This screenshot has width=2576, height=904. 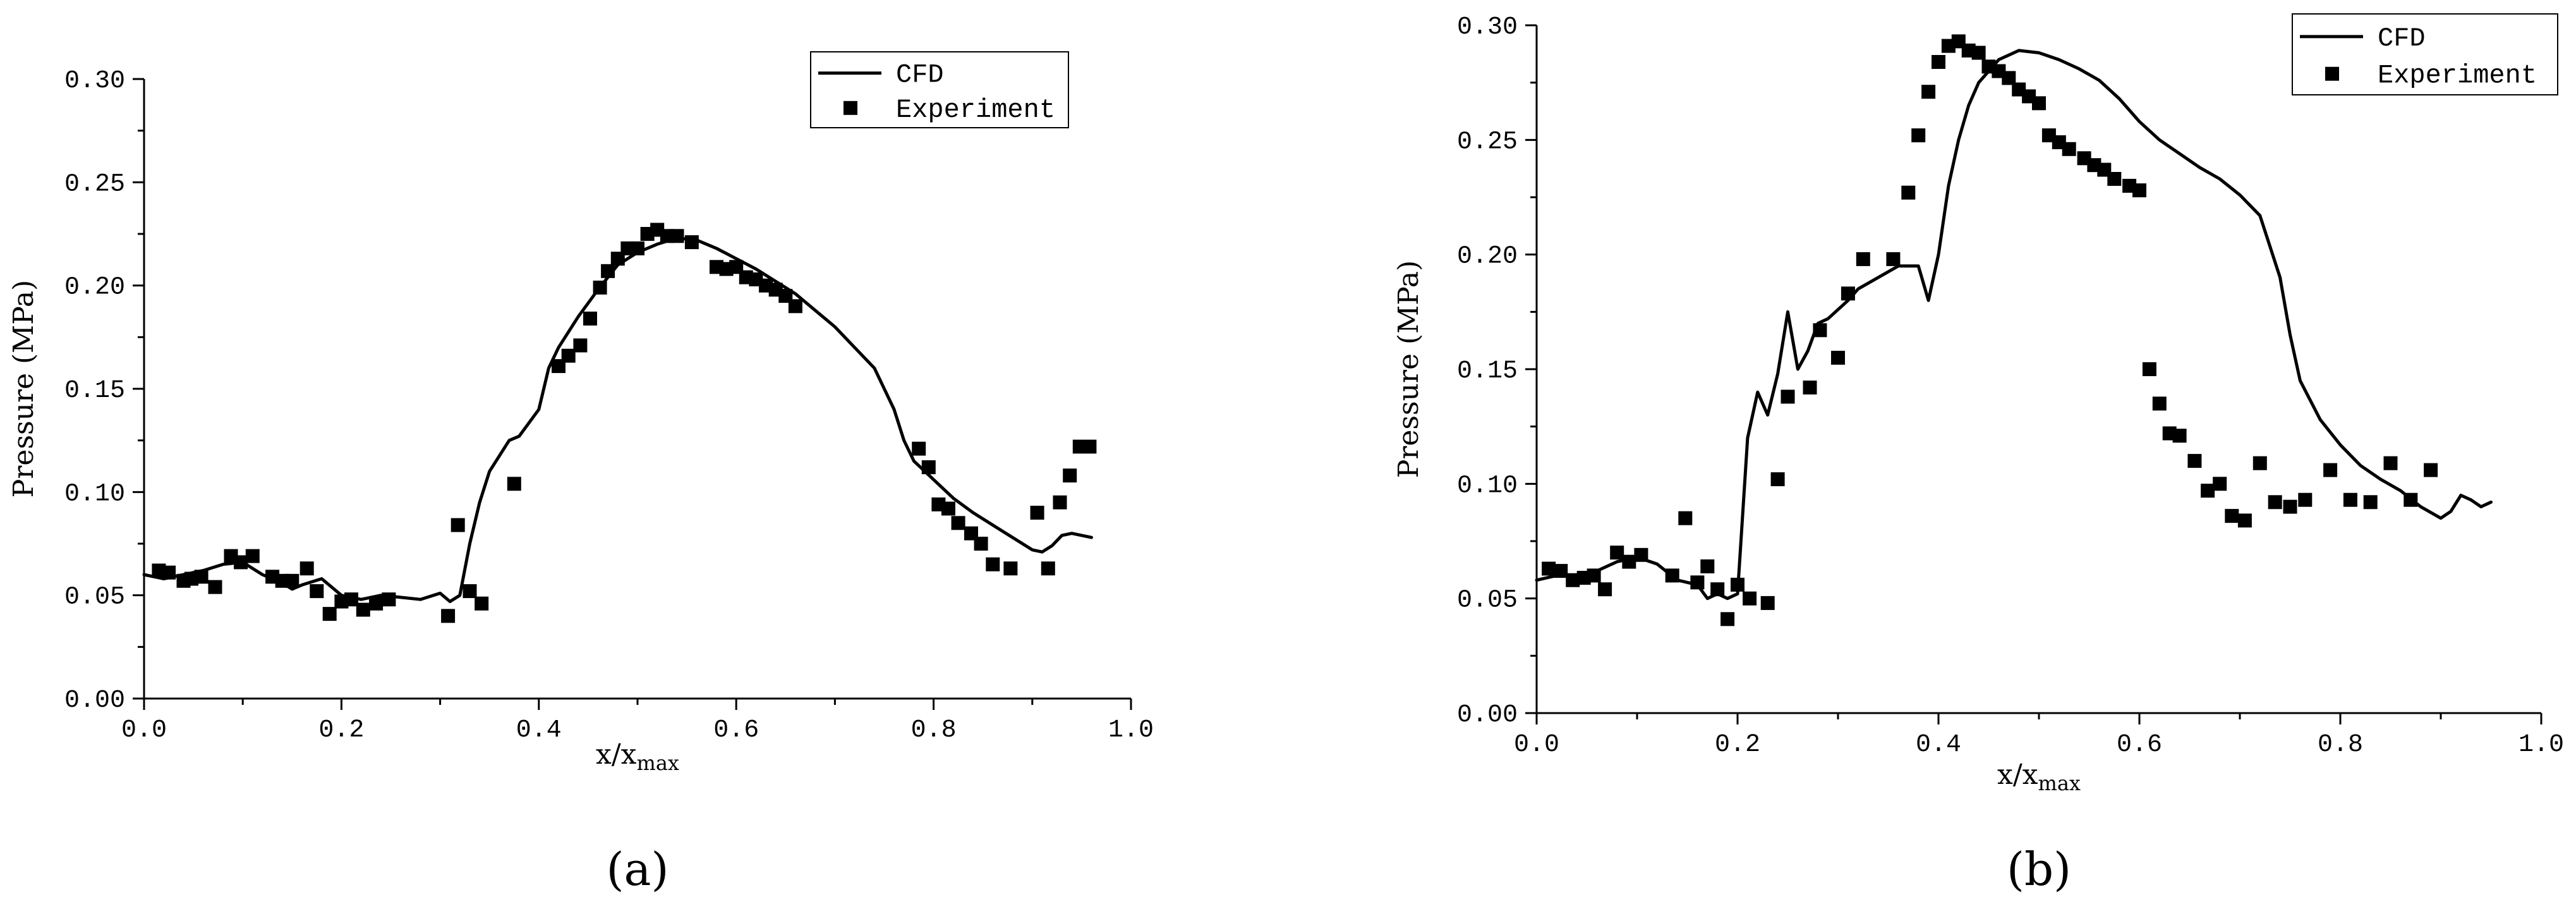 What do you see at coordinates (94, 597) in the screenshot?
I see `y-tick-label-a-1: 0.05` at bounding box center [94, 597].